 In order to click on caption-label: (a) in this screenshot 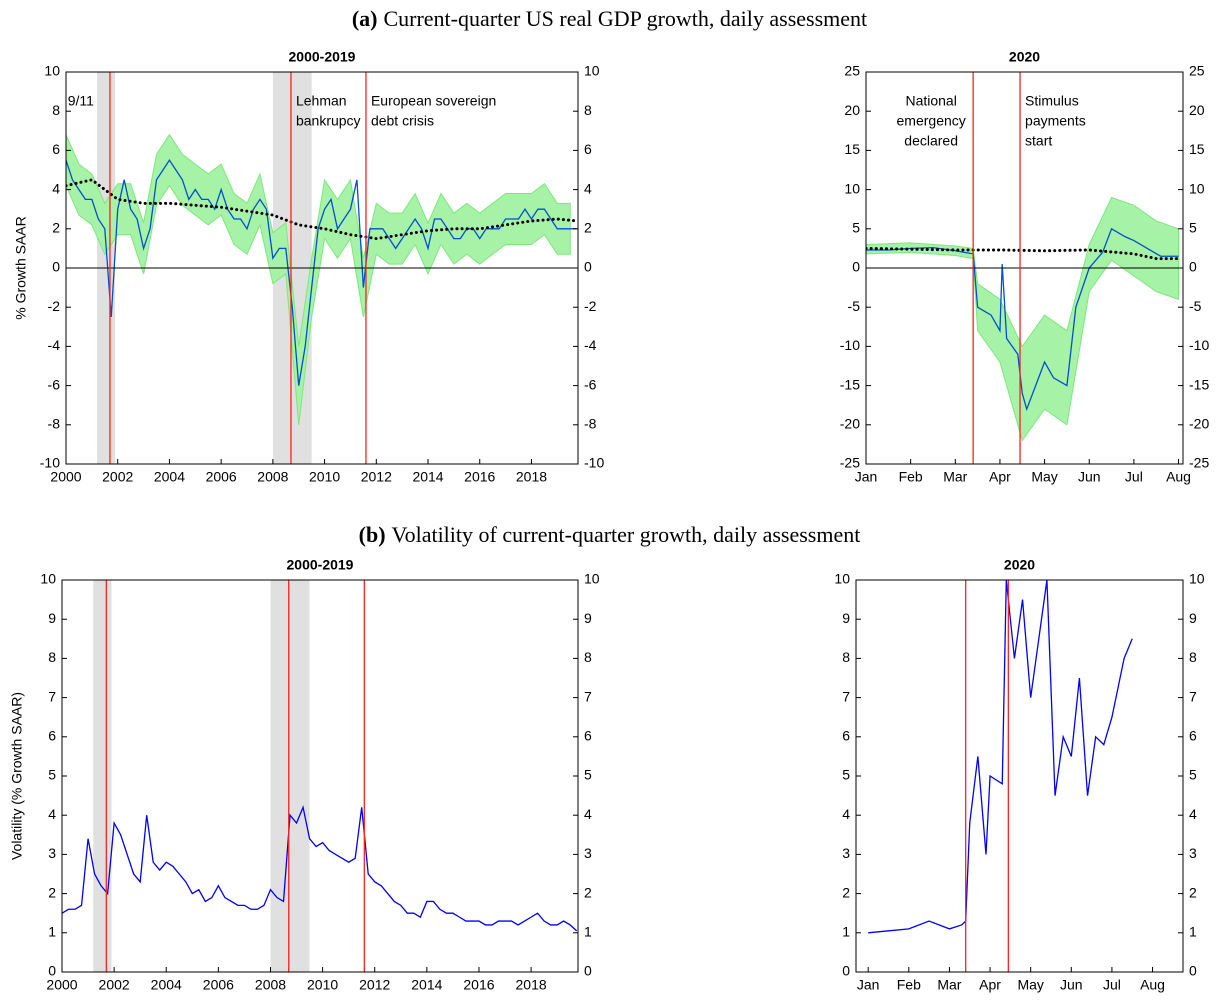, I will do `click(364, 18)`.